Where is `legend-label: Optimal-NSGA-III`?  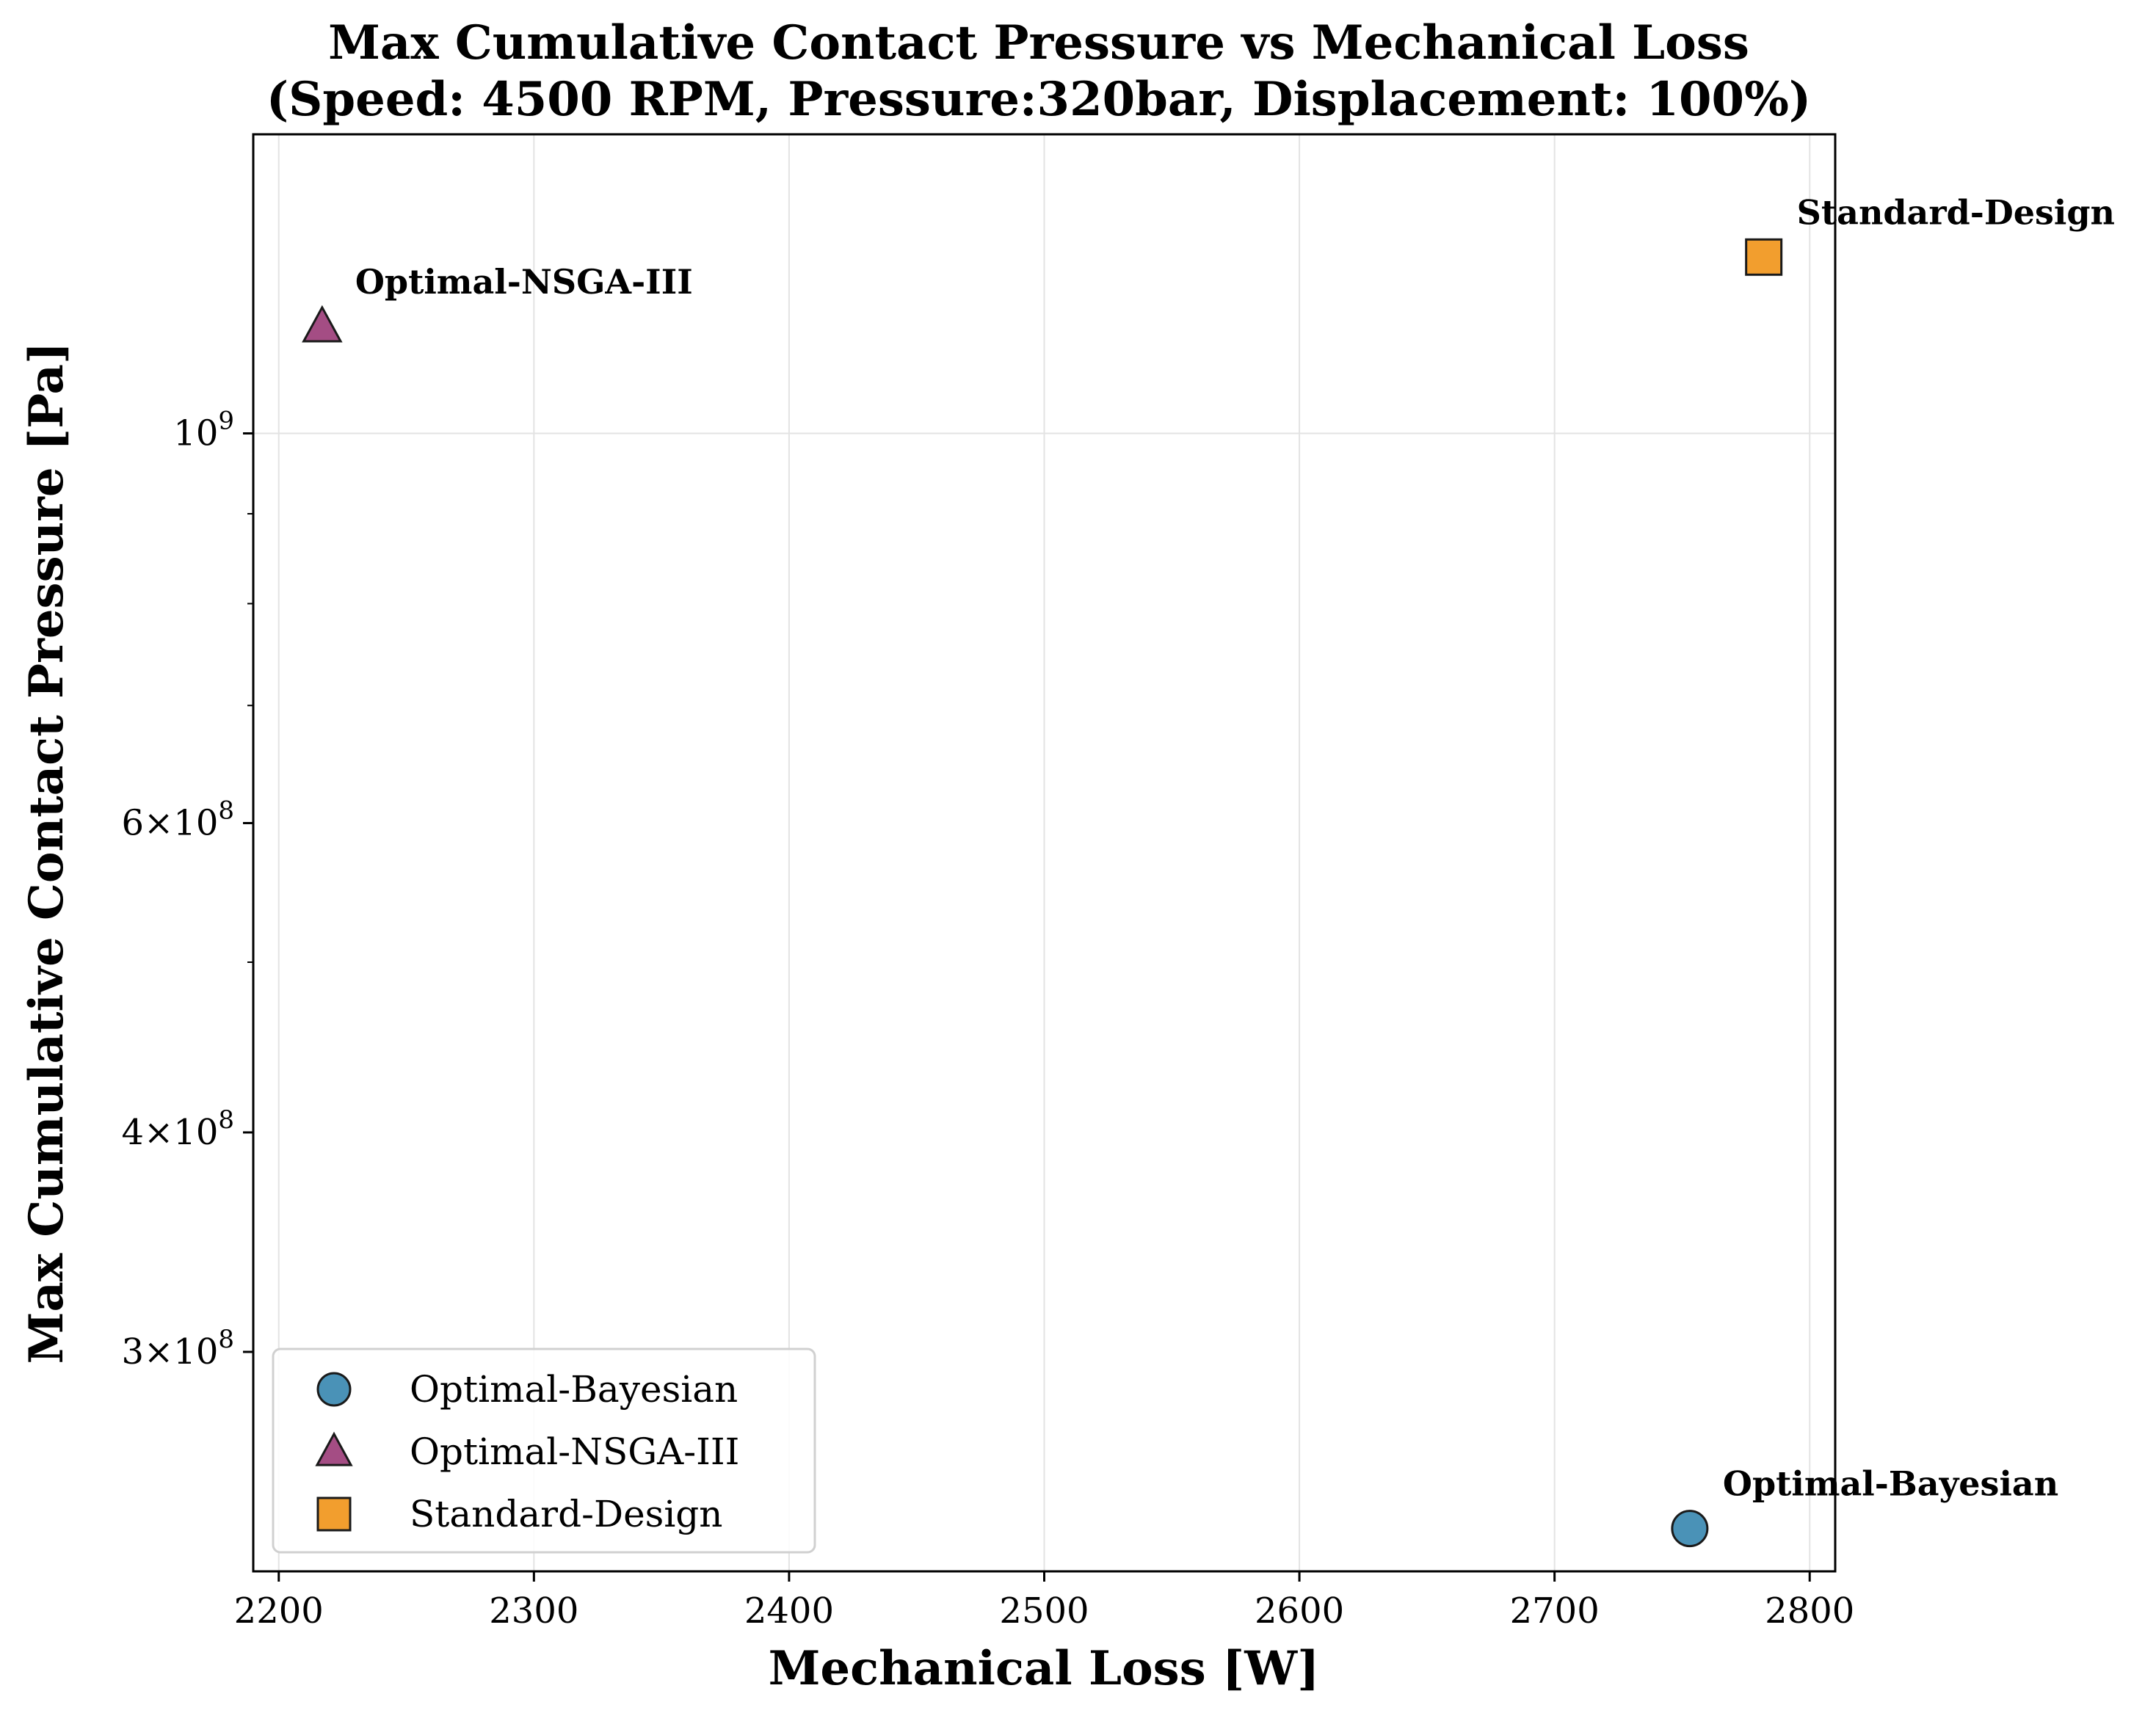 legend-label: Optimal-NSGA-III is located at coordinates (575, 1451).